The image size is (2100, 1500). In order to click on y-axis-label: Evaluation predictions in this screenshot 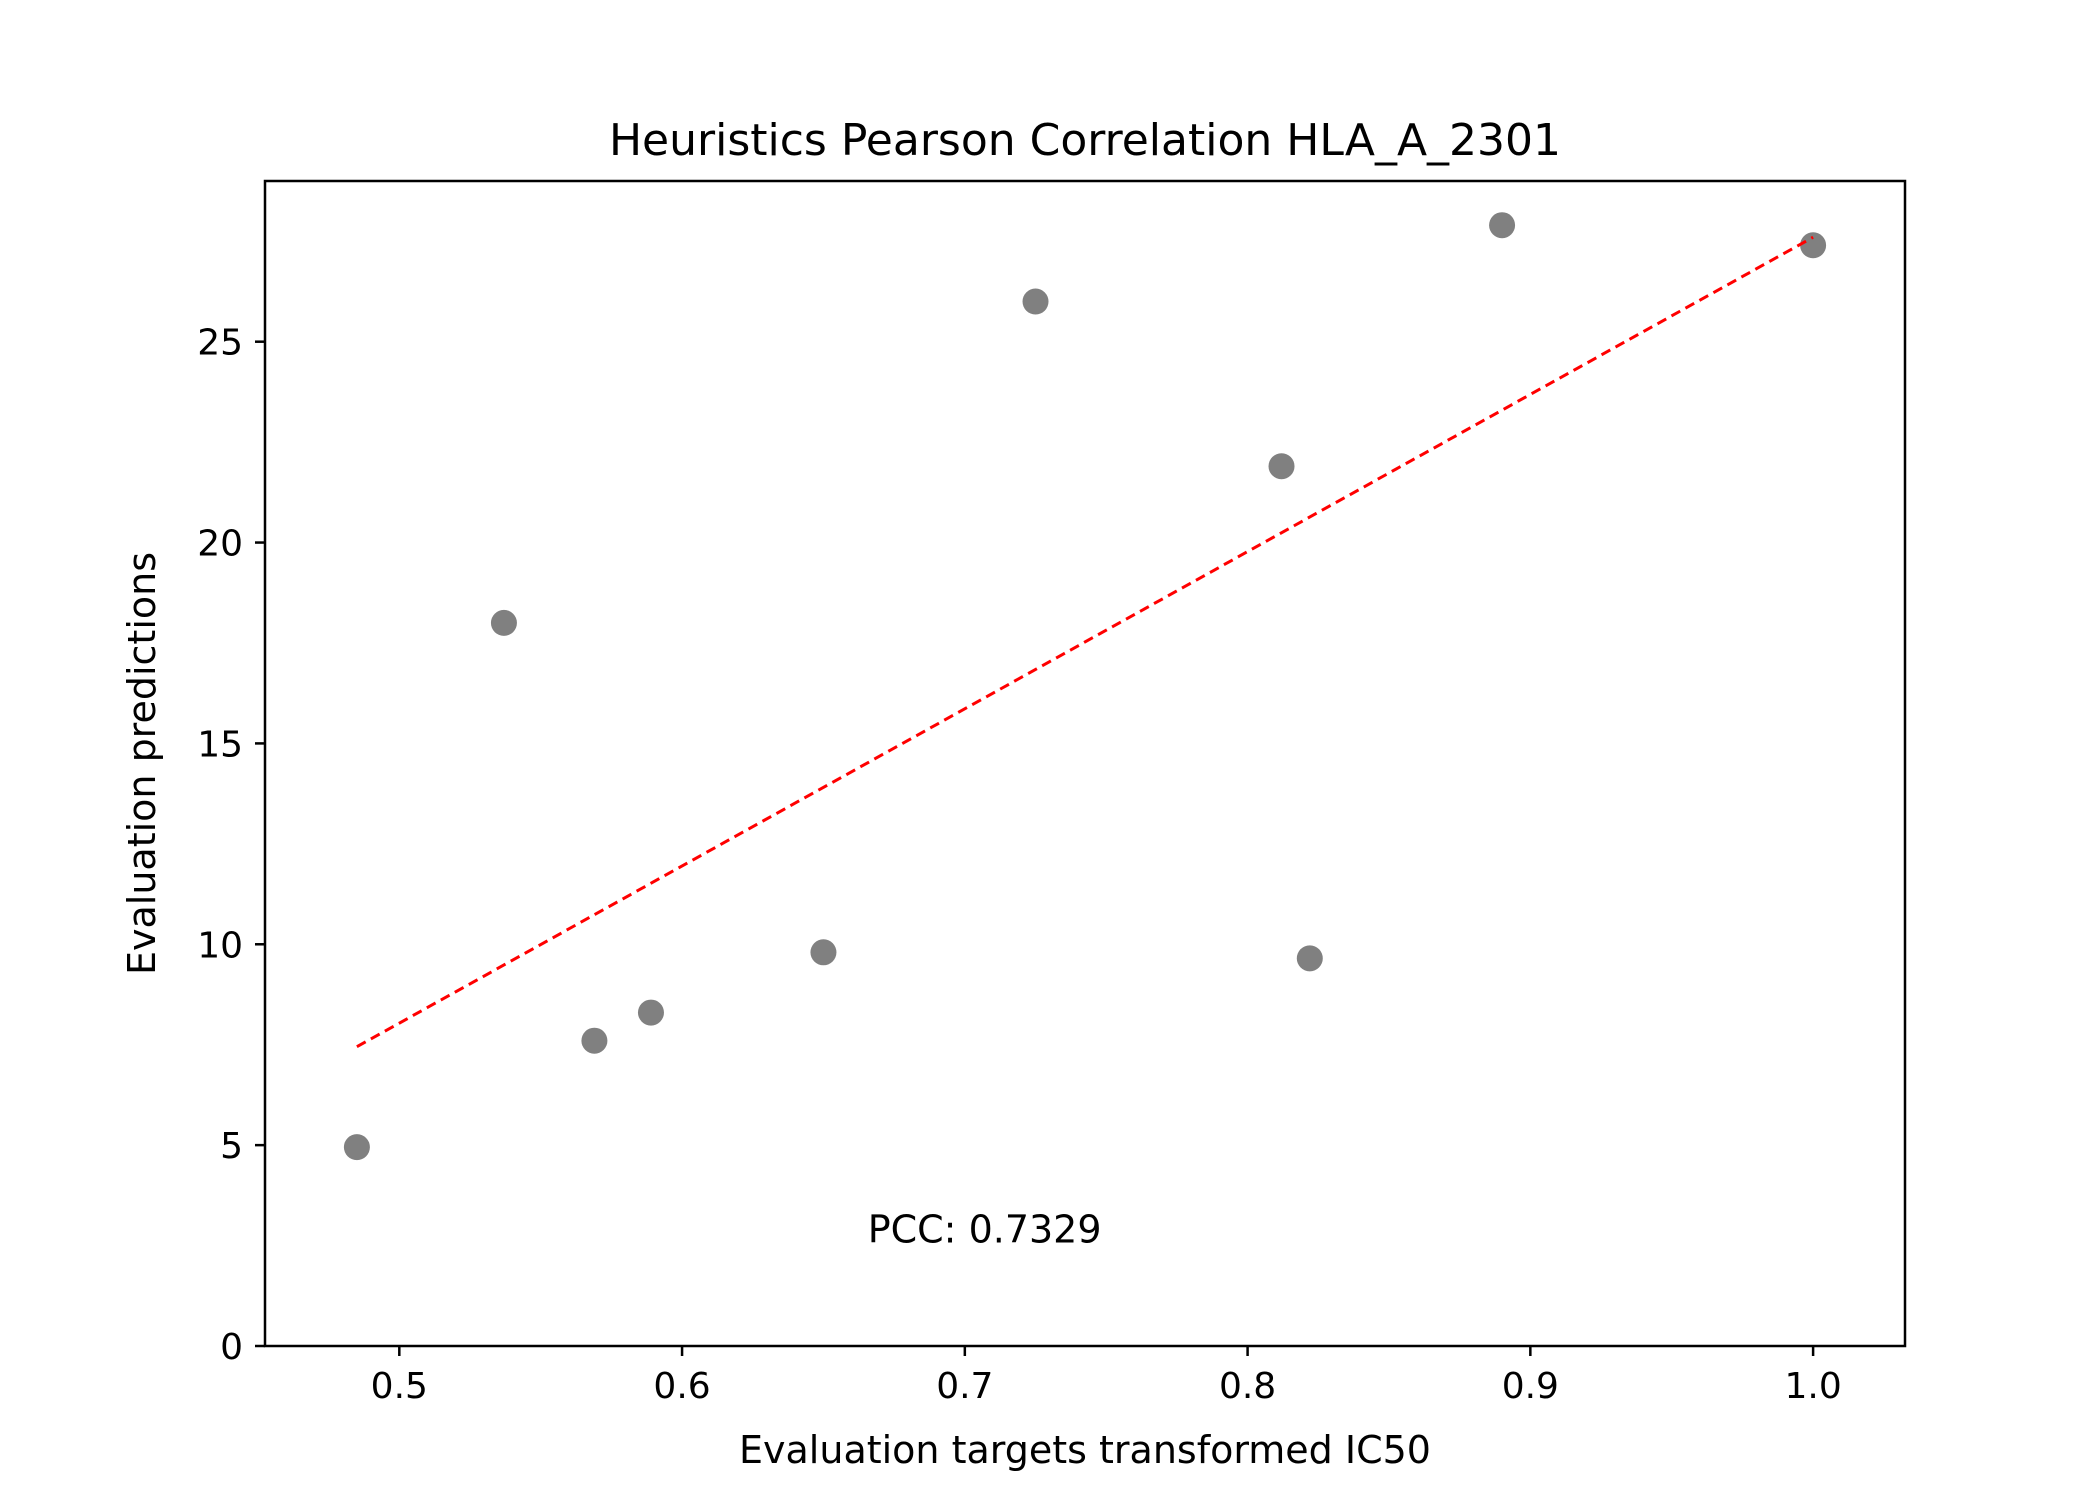, I will do `click(142, 763)`.